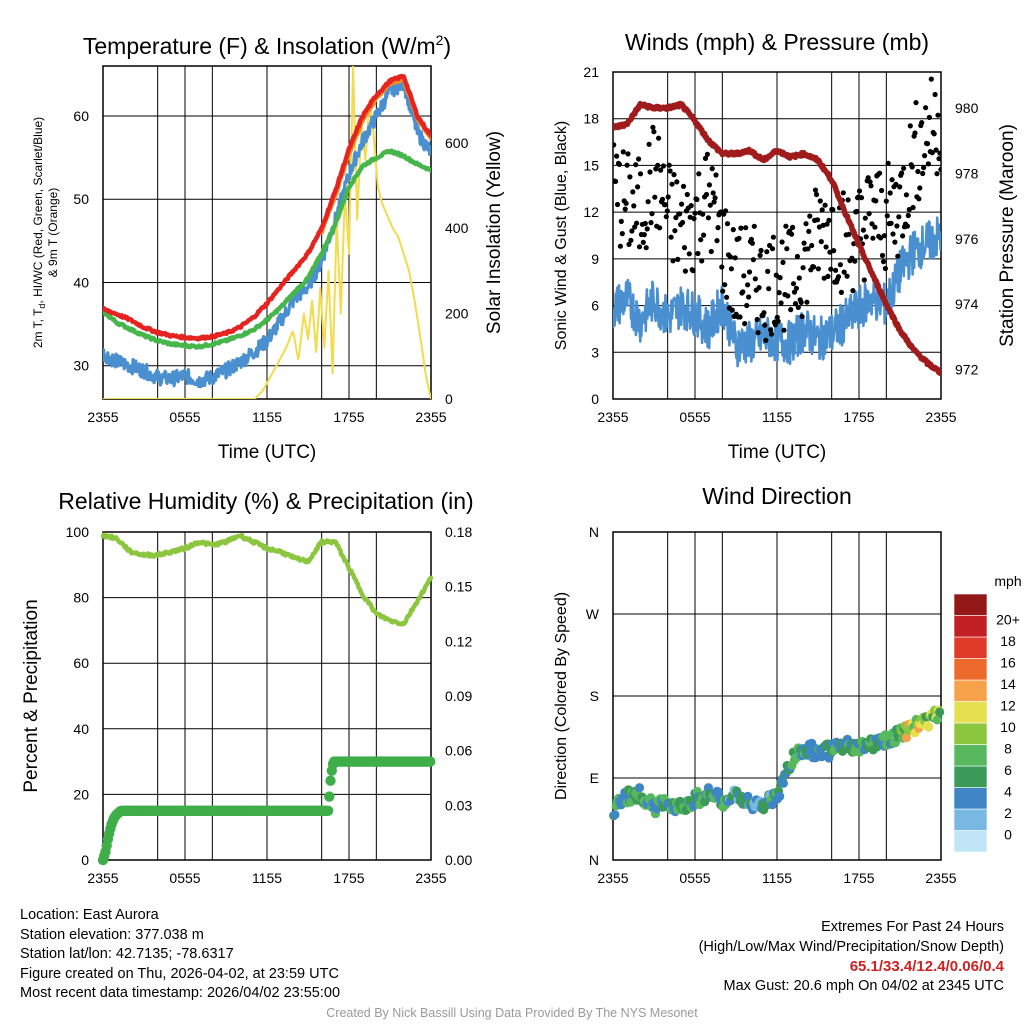 This screenshot has width=1024, height=1024. What do you see at coordinates (458, 805) in the screenshot?
I see `y2-tick-label: 0.03` at bounding box center [458, 805].